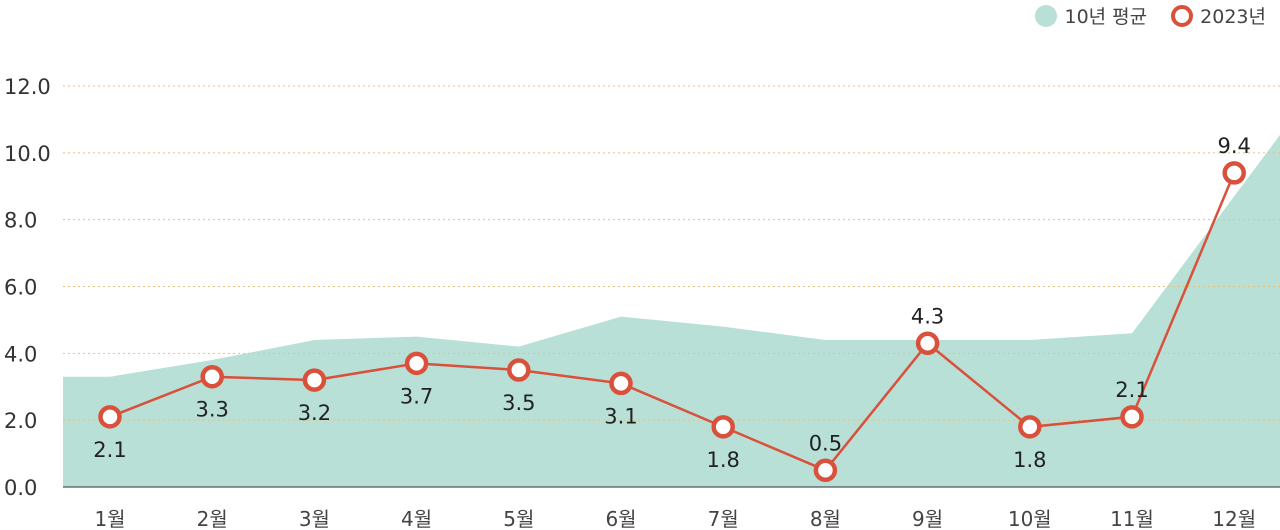 This screenshot has width=1280, height=530. I want to click on y-tick-label: 10.0, so click(27, 154).